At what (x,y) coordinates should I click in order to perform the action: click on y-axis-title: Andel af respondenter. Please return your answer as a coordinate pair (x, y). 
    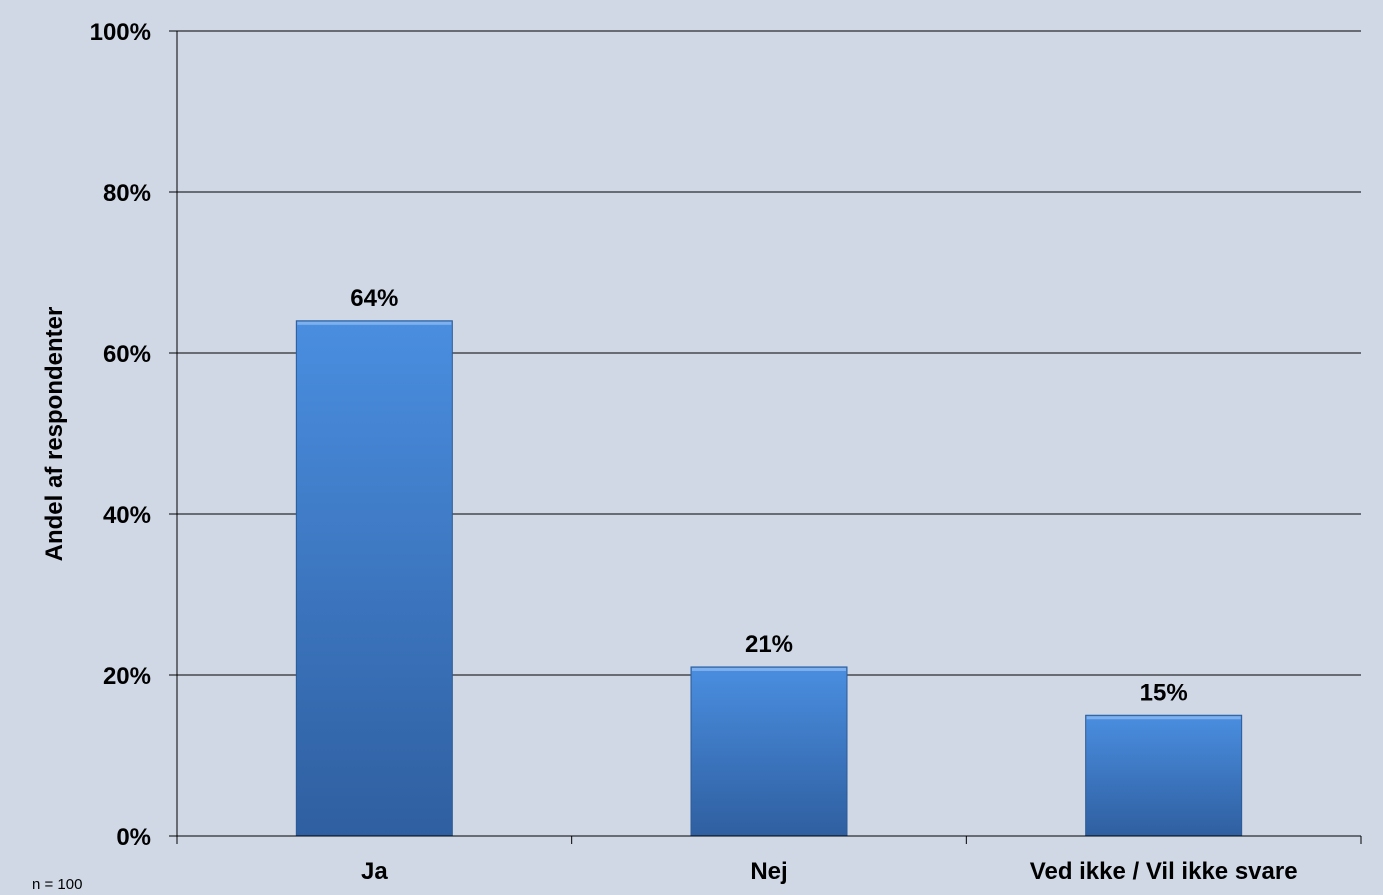
    Looking at the image, I should click on (54, 434).